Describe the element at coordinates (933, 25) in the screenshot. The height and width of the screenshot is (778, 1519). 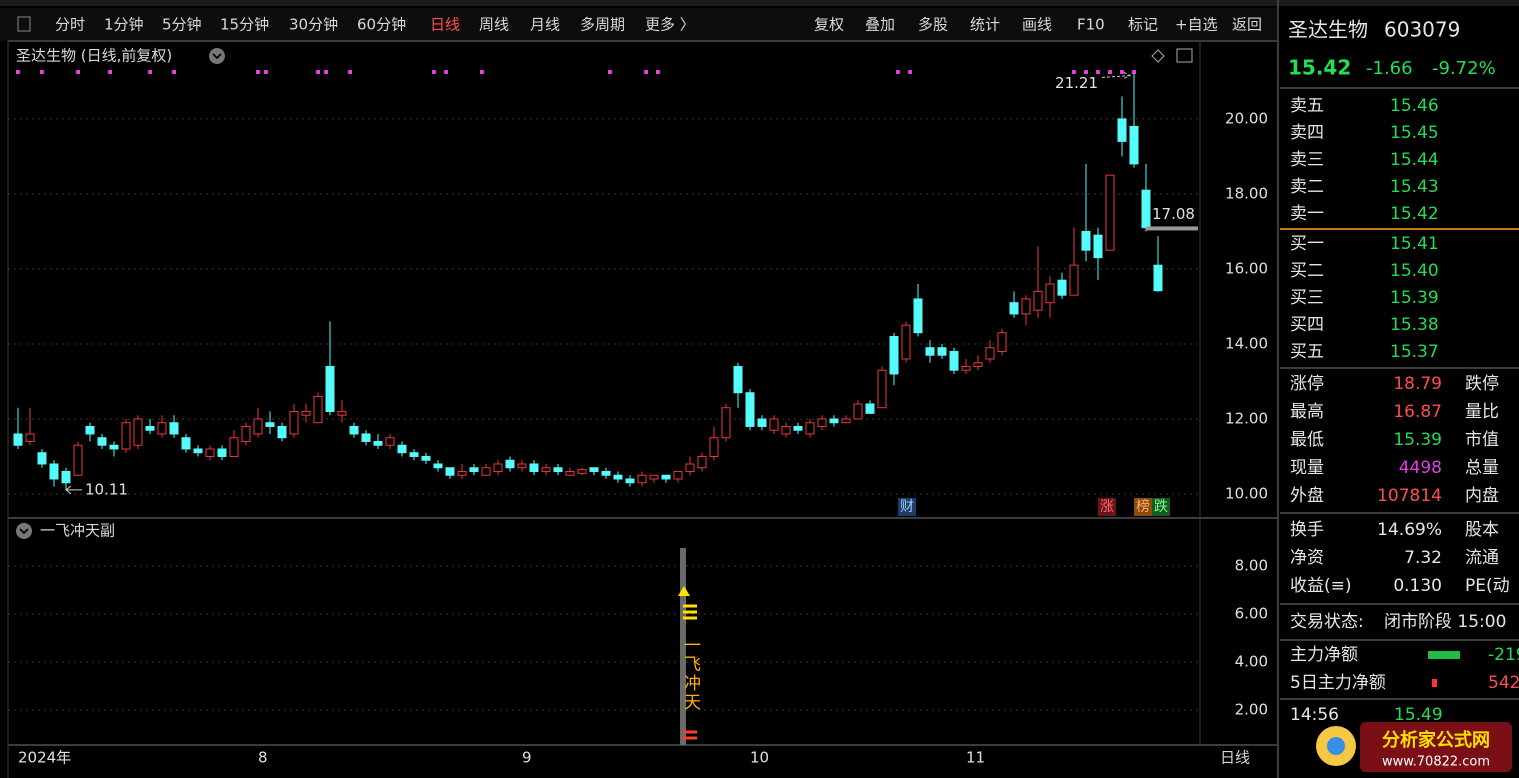
I see `toolbar-item: 多股` at that location.